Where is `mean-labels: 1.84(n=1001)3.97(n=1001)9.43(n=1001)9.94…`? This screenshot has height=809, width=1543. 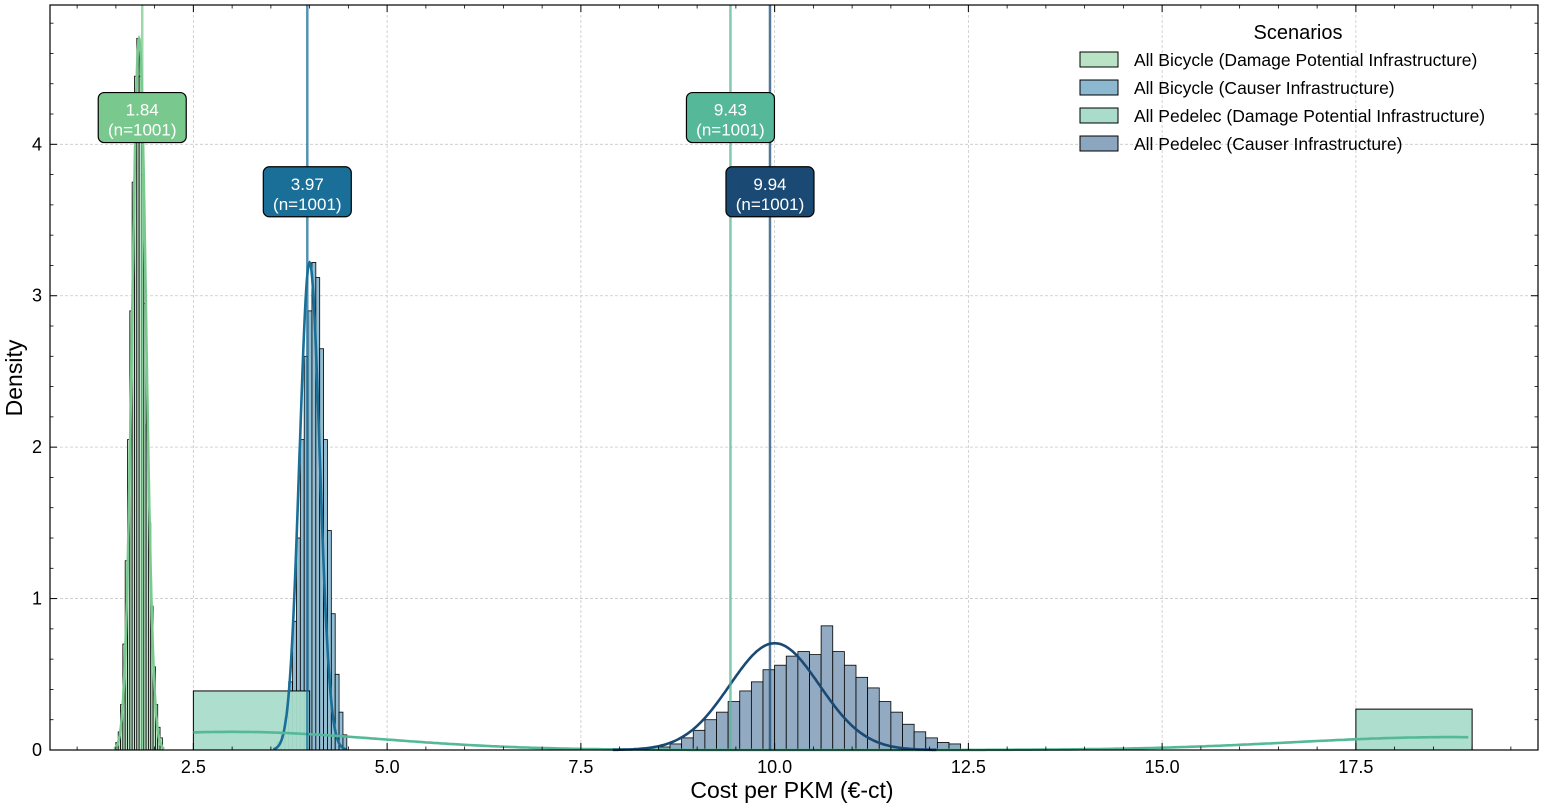
mean-labels: 1.84(n=1001)3.97(n=1001)9.43(n=1001)9.94… is located at coordinates (456, 154).